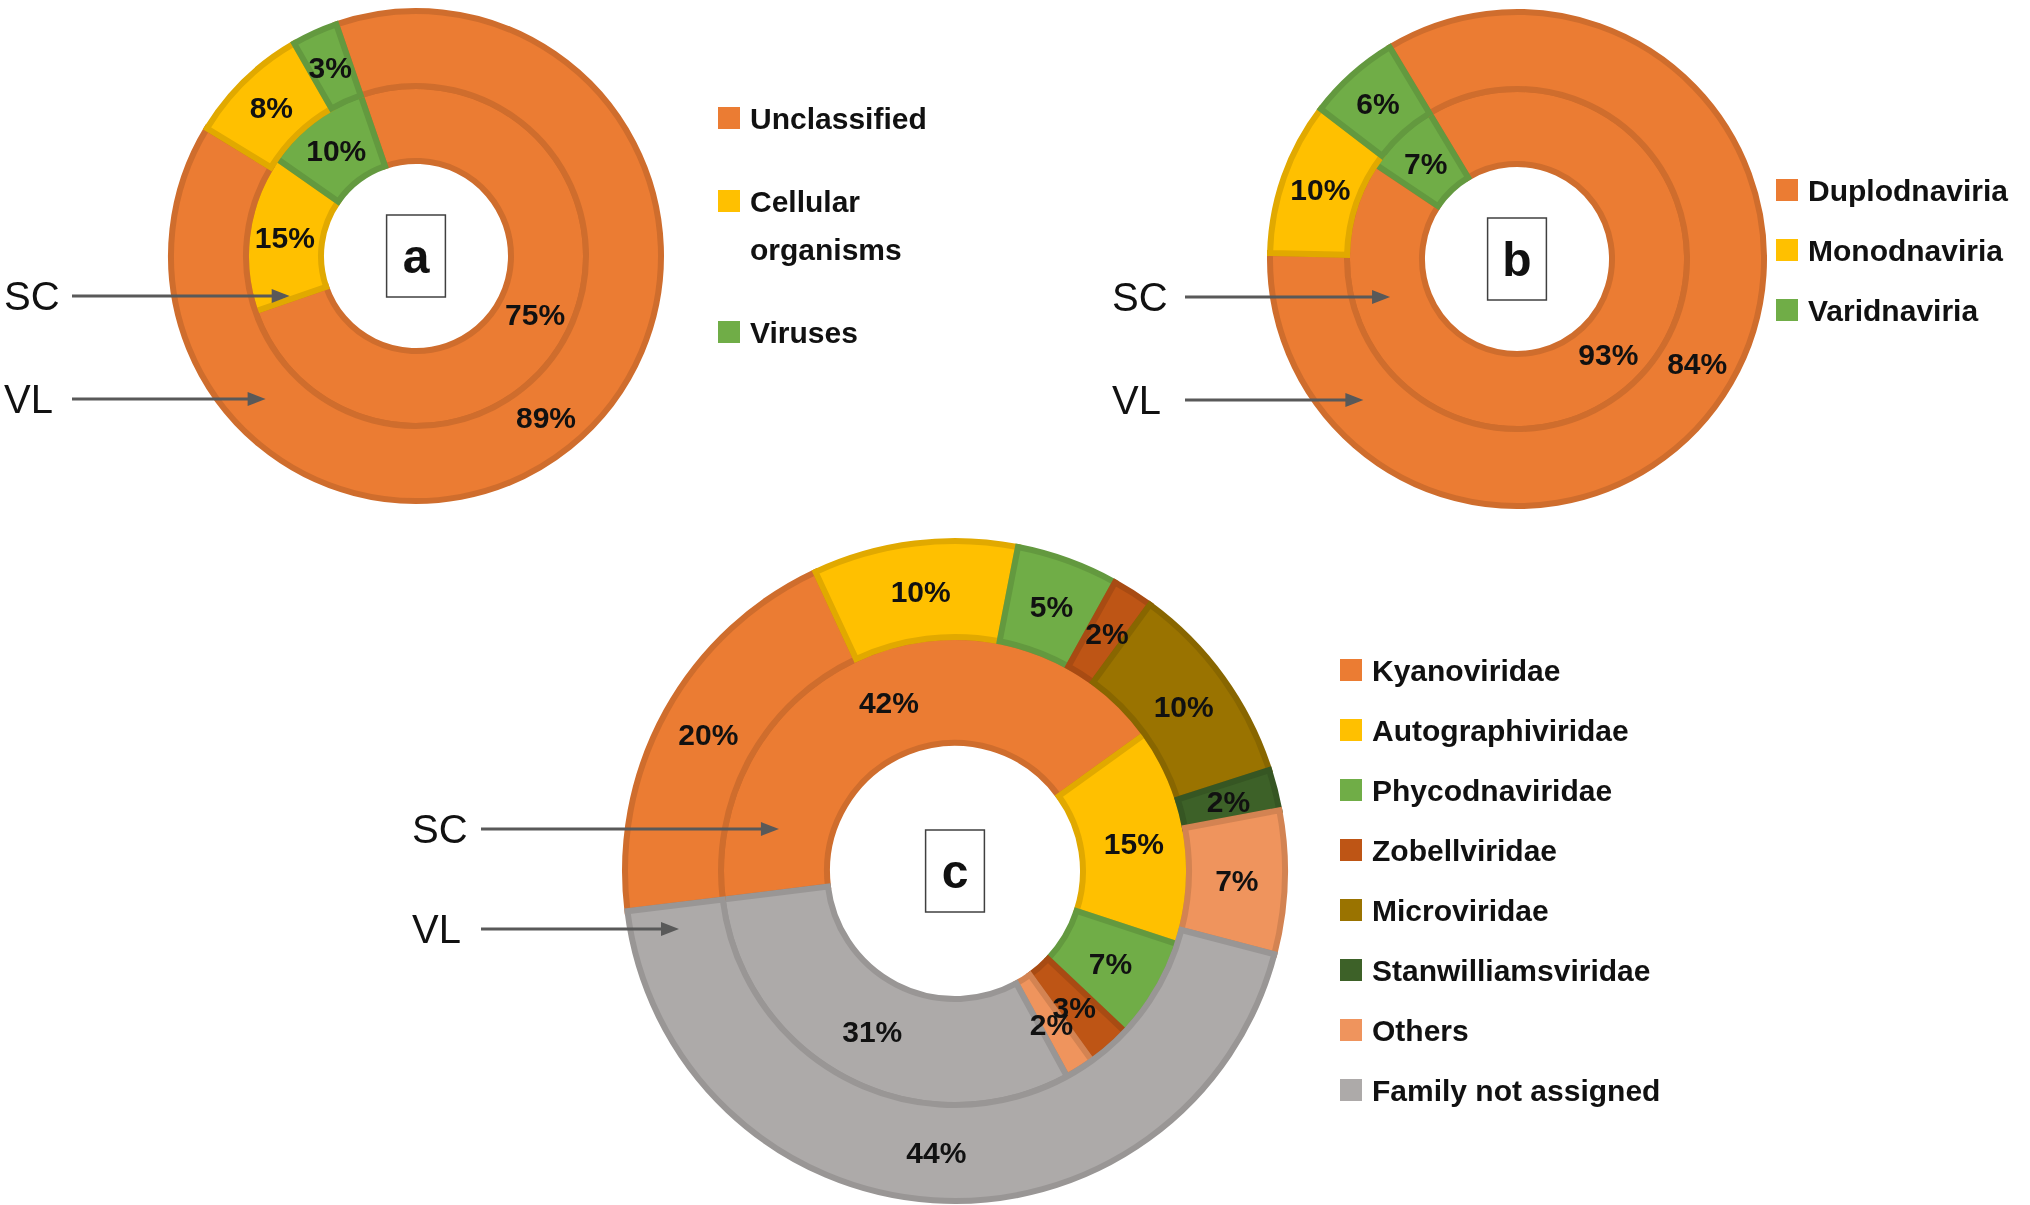 The height and width of the screenshot is (1205, 2030). Describe the element at coordinates (1906, 250) in the screenshot. I see `legend-label: Monodnaviria` at that location.